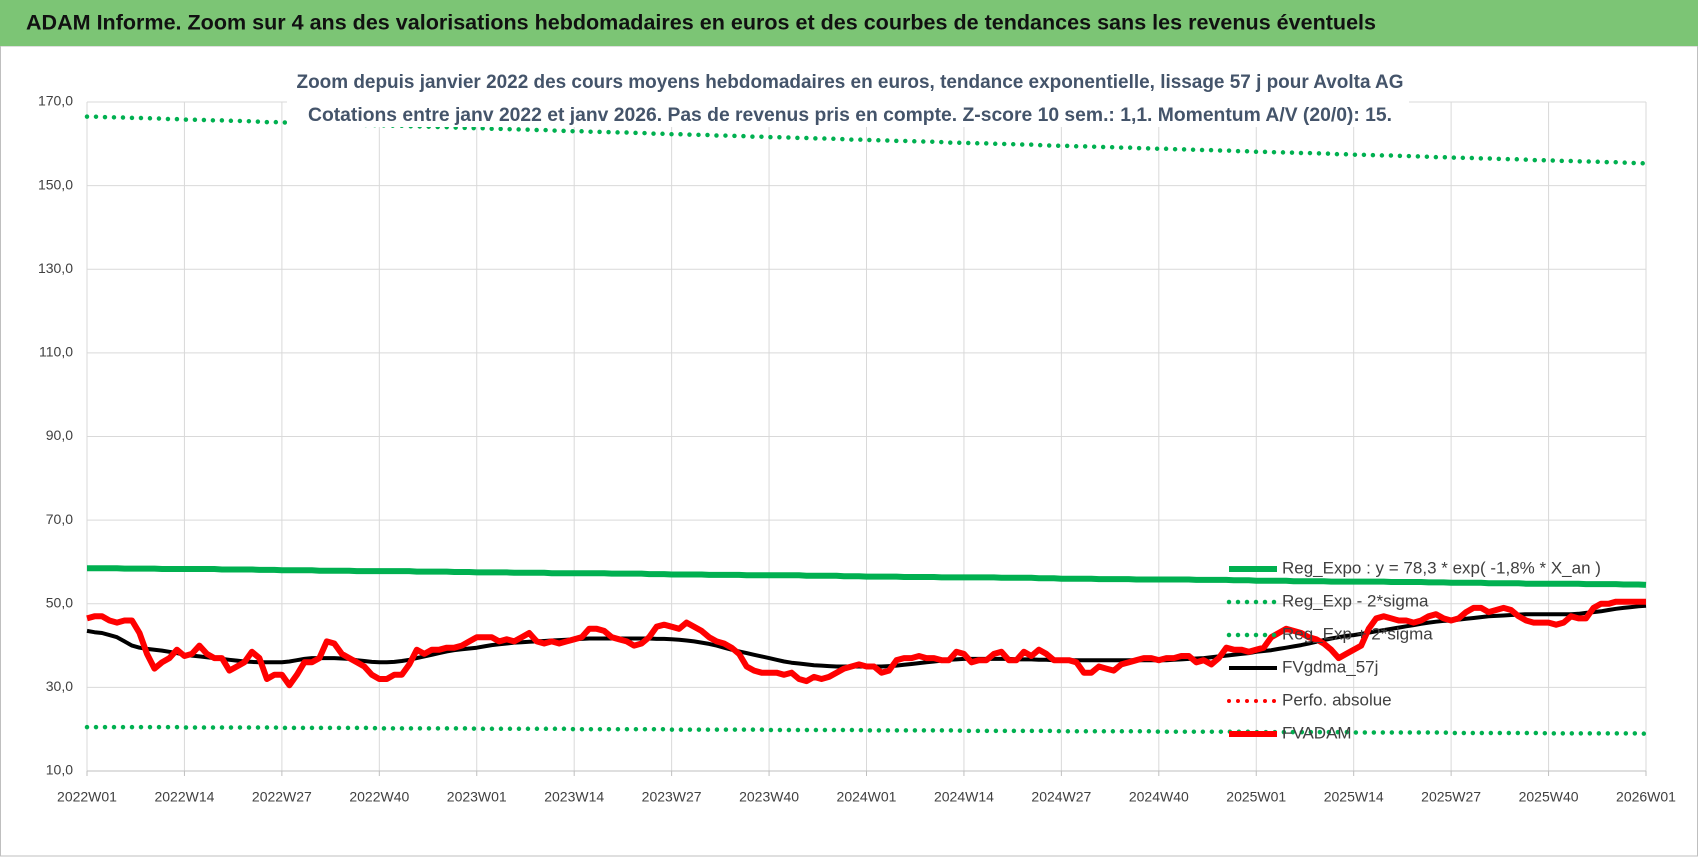 Image resolution: width=1698 pixels, height=857 pixels. What do you see at coordinates (282, 797) in the screenshot?
I see `x-tick-label: 2022W27` at bounding box center [282, 797].